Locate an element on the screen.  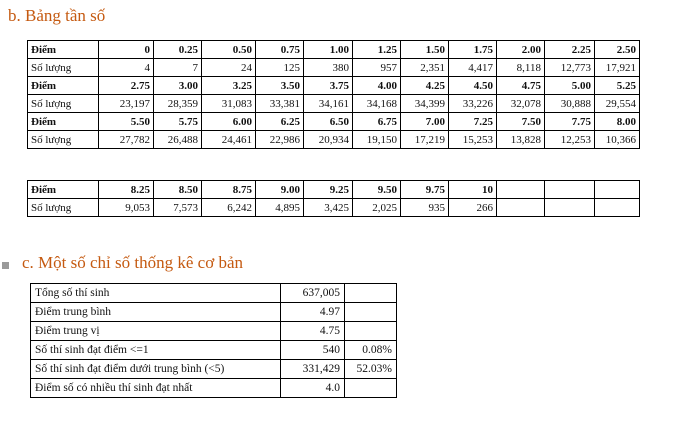
count-cell: 33,226 is located at coordinates (472, 103).